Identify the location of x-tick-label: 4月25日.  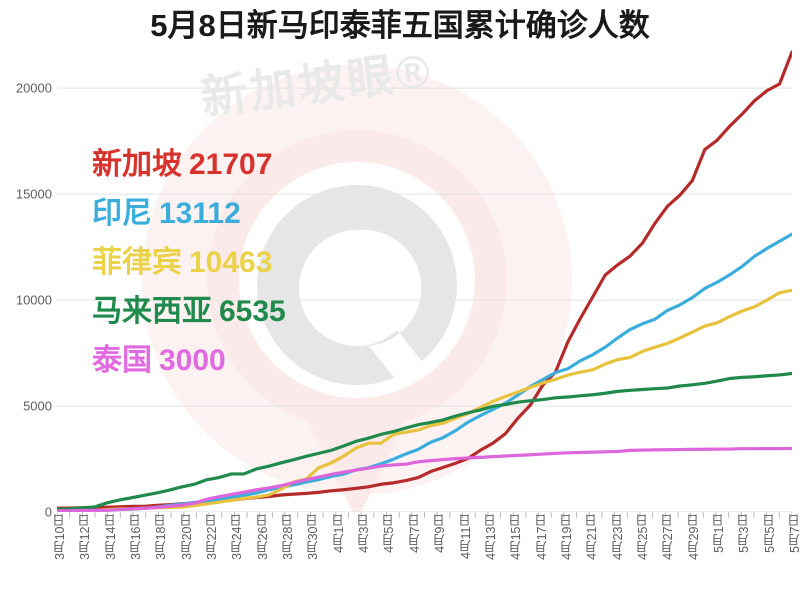
(642, 537).